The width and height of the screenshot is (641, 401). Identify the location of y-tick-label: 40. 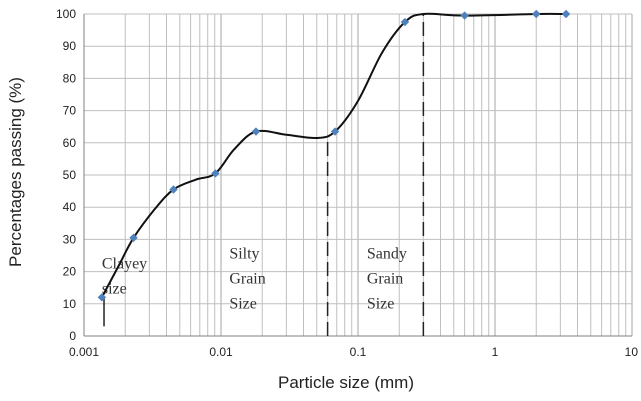
(70, 207).